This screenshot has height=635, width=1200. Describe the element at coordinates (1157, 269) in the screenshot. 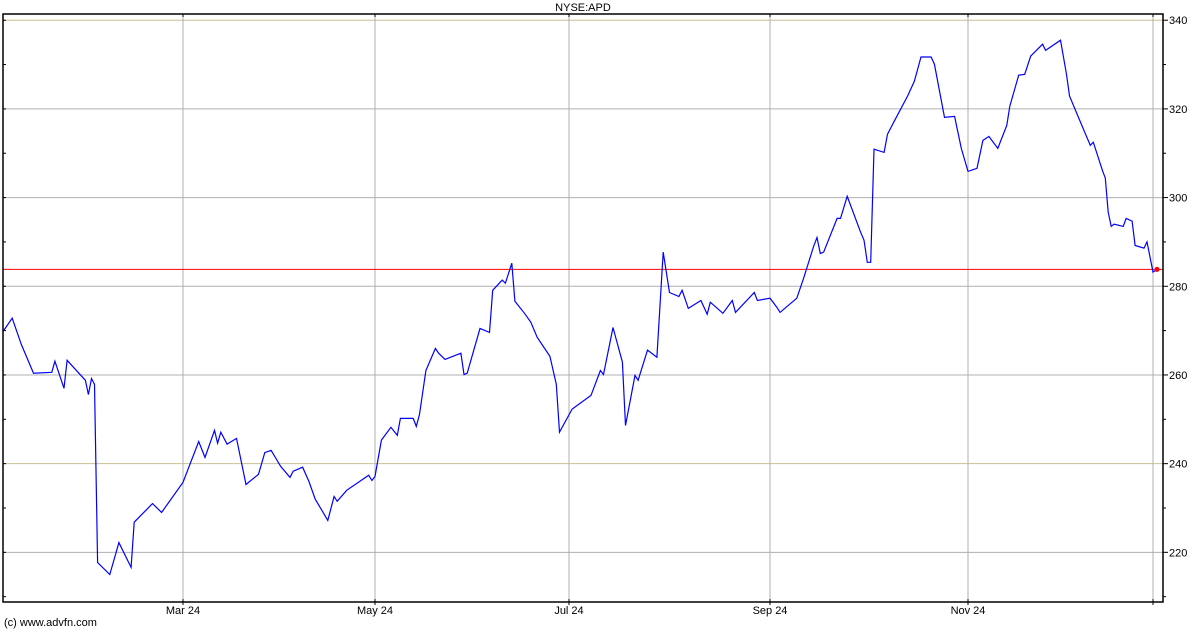

I see `last-price-marker` at that location.